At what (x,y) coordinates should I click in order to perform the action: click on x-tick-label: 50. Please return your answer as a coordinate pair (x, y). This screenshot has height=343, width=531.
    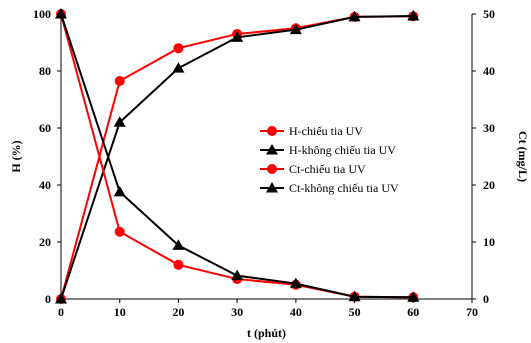
    Looking at the image, I should click on (355, 312).